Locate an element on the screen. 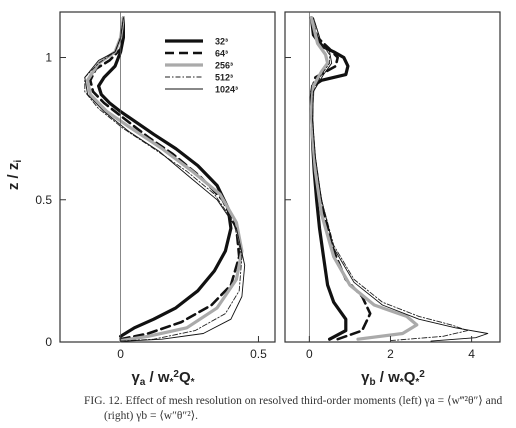 Image resolution: width=516 pixels, height=428 pixels. left-x-tick-label: 0.5 is located at coordinates (258, 354).